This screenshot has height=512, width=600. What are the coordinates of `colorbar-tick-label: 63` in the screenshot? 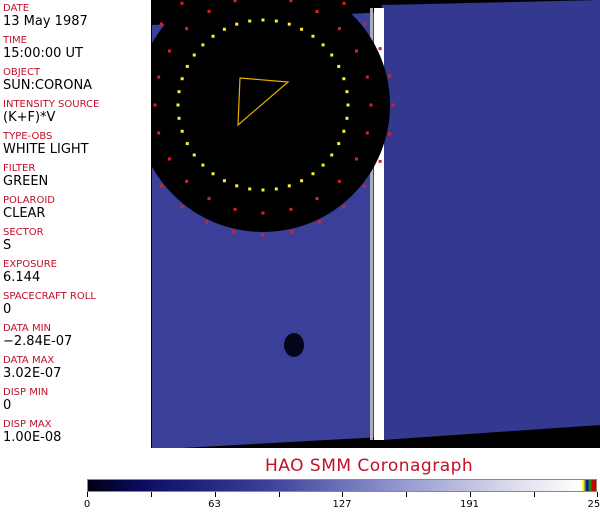 It's located at (214, 504).